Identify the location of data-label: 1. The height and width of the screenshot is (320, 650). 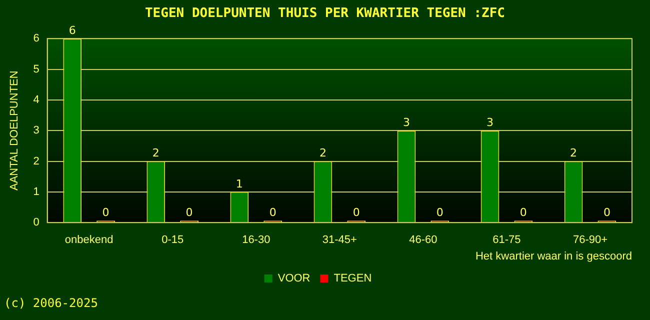
(239, 183).